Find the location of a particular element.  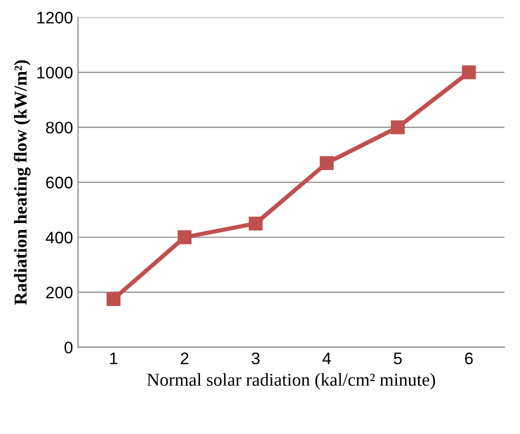

x-tick-label: 4 is located at coordinates (326, 358).